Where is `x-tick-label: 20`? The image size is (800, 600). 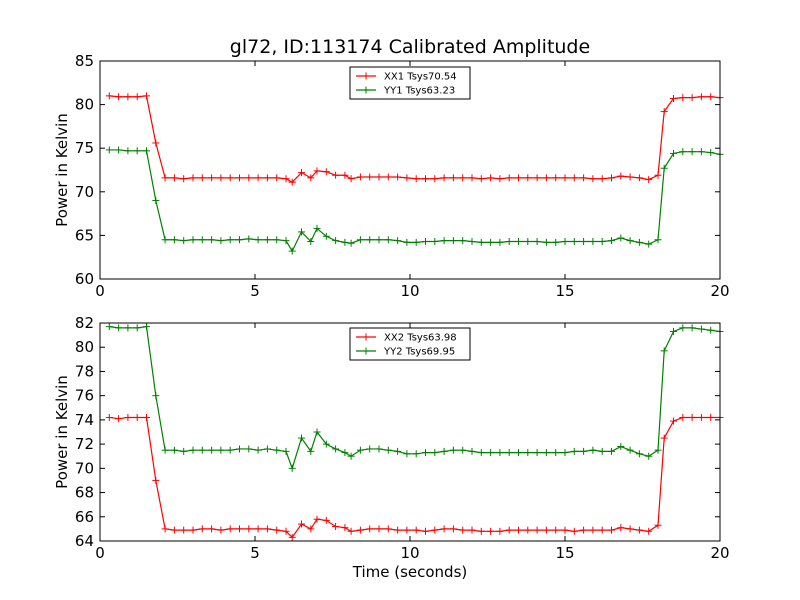
x-tick-label: 20 is located at coordinates (719, 553).